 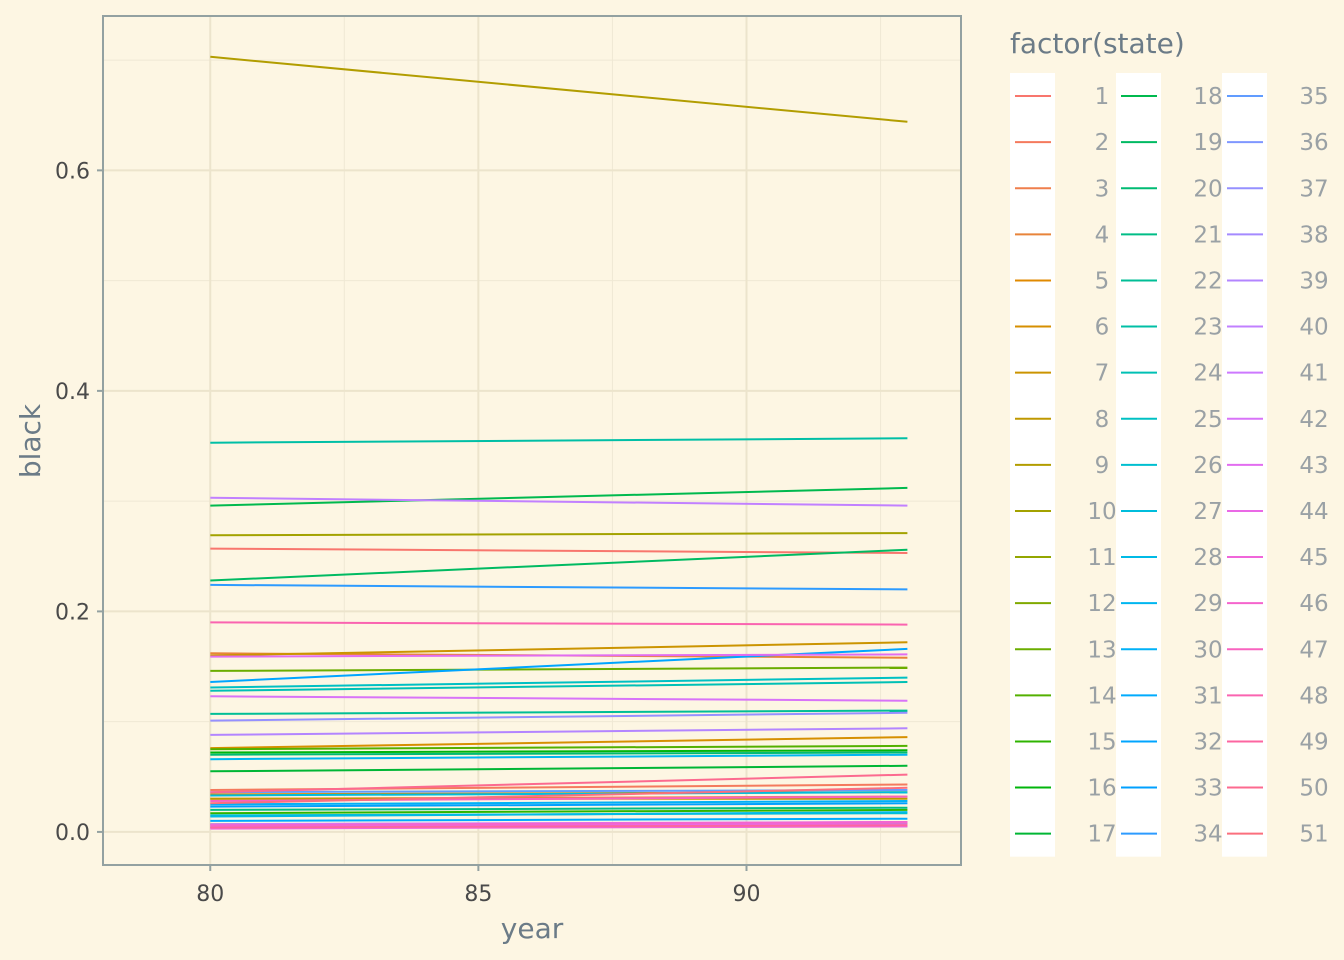 What do you see at coordinates (1207, 558) in the screenshot?
I see `legend-label-28: 28` at bounding box center [1207, 558].